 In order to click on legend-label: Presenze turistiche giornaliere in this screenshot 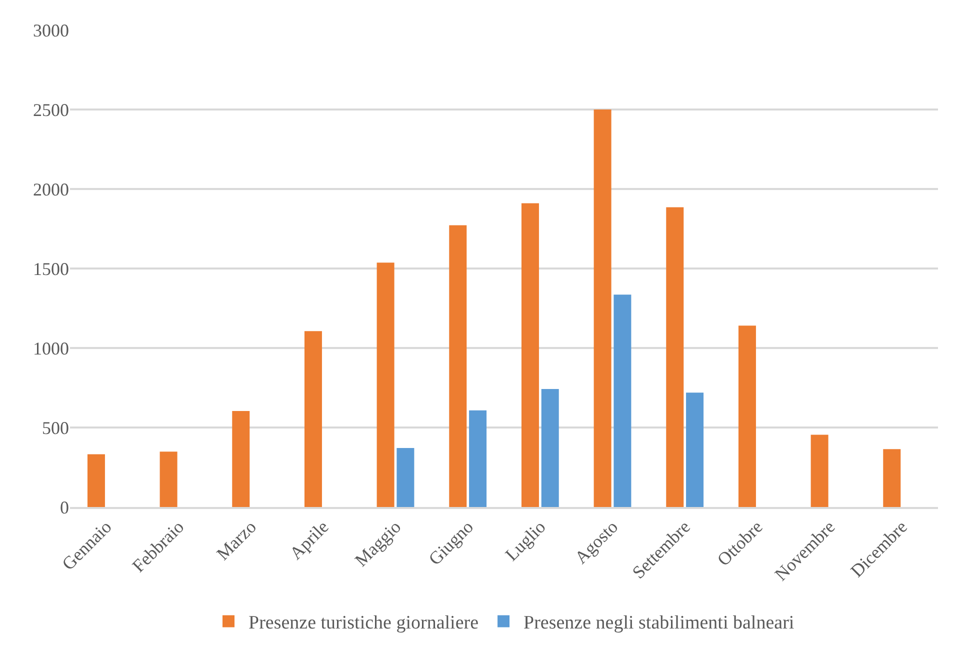, I will do `click(363, 623)`.